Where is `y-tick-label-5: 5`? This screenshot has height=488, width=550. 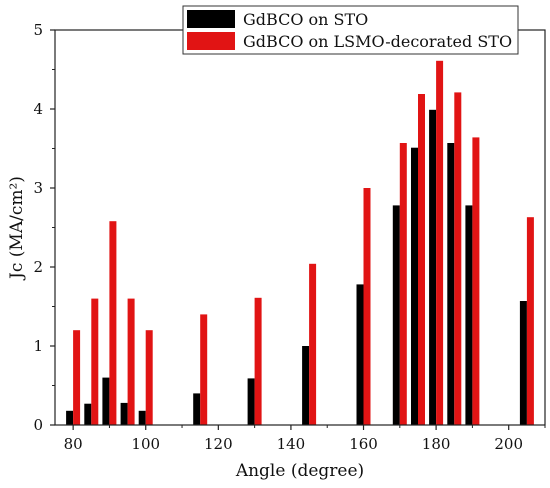
y-tick-label-5: 5 is located at coordinates (38, 30).